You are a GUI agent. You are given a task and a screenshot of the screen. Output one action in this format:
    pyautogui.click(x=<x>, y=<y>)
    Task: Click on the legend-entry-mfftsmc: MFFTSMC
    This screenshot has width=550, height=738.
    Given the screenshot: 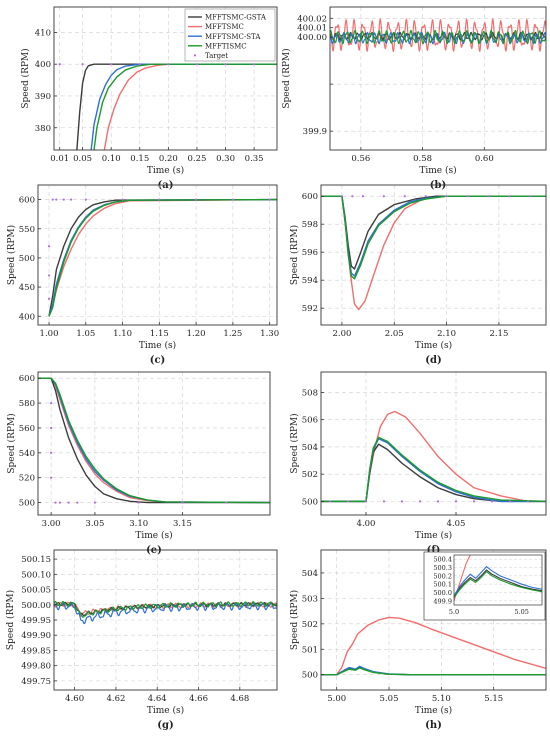 What is the action you would take?
    pyautogui.click(x=224, y=27)
    